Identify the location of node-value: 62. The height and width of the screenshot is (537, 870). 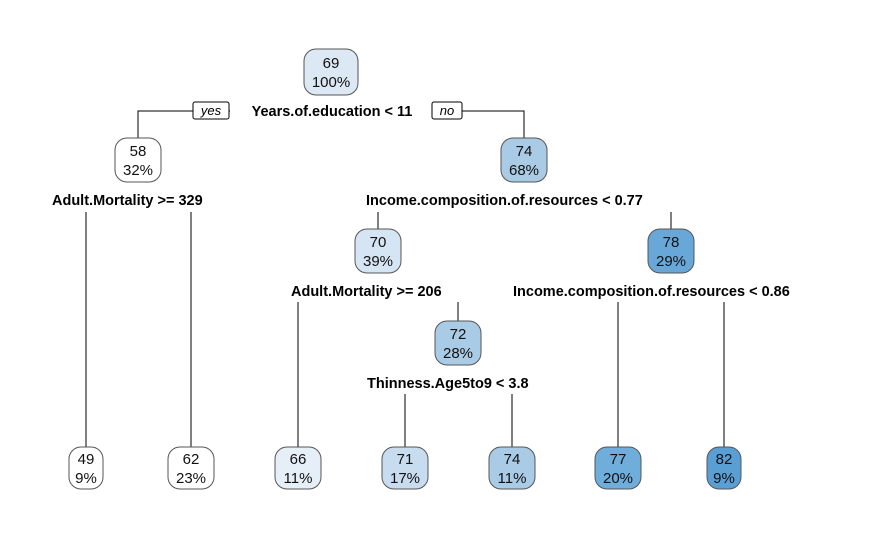
(191, 459).